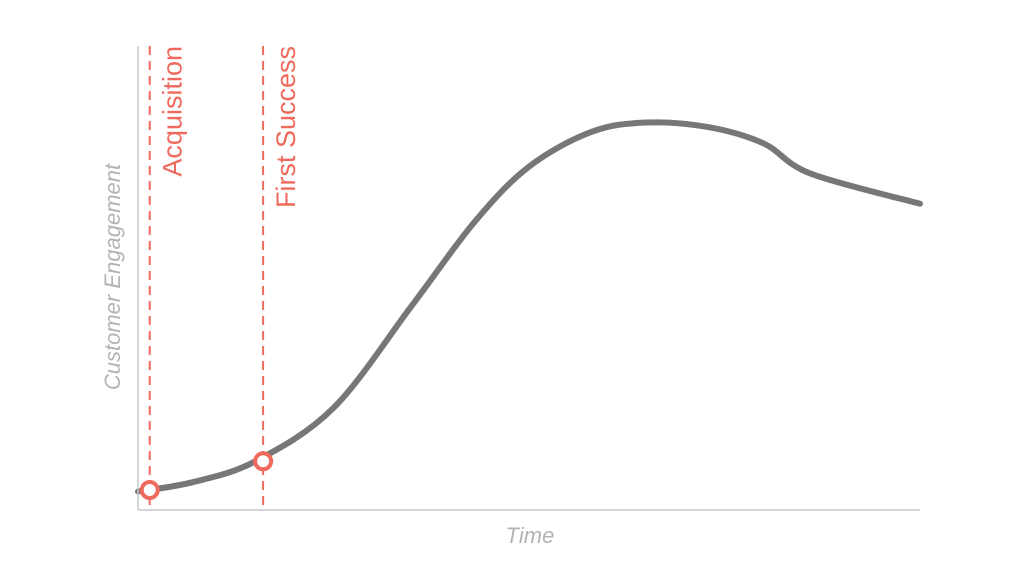  What do you see at coordinates (530, 535) in the screenshot?
I see `x-axis-title: Time` at bounding box center [530, 535].